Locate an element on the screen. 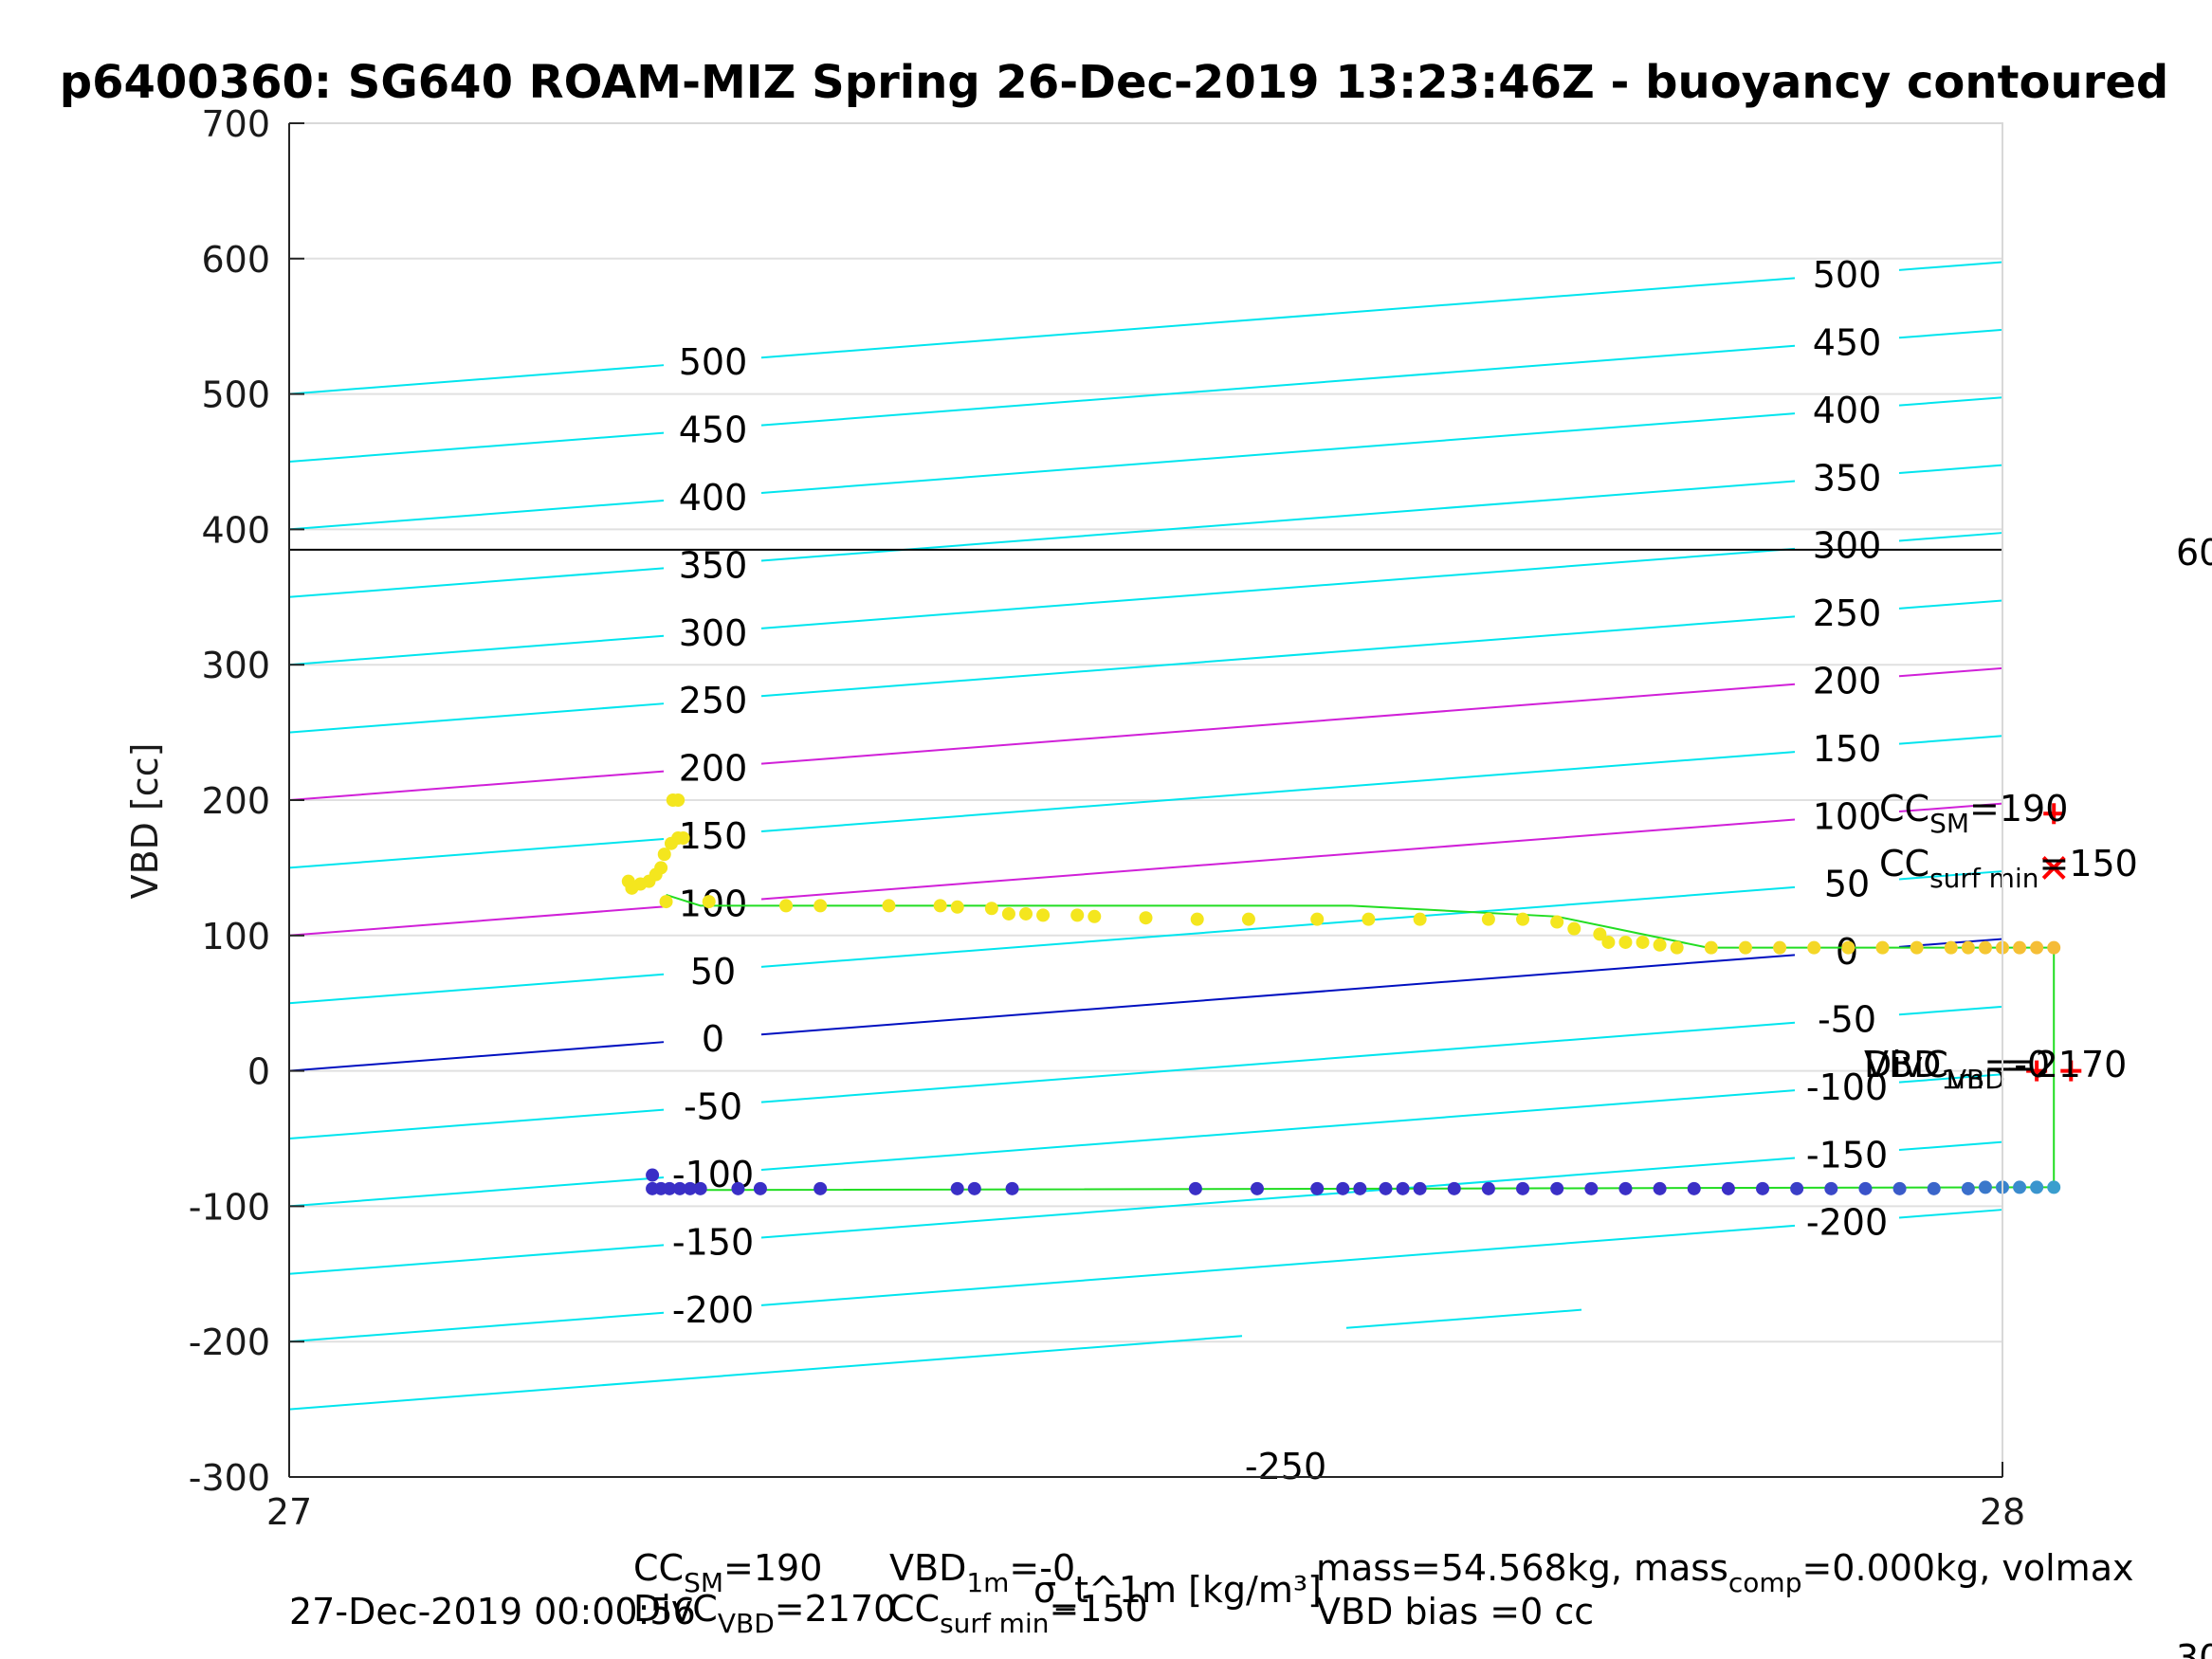  y-tick-label: -200 is located at coordinates (229, 1342).